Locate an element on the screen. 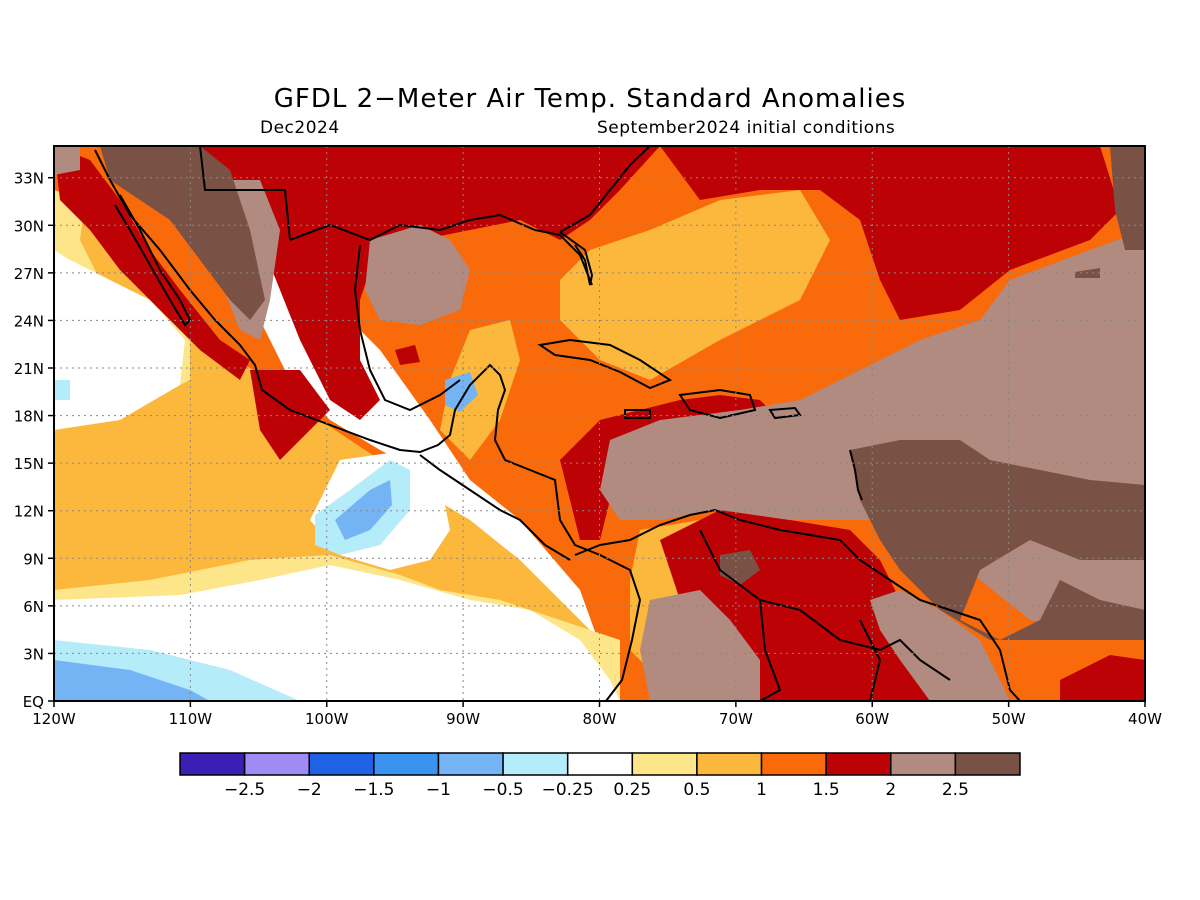  field-darkred-east is located at coordinates (1102, 678).